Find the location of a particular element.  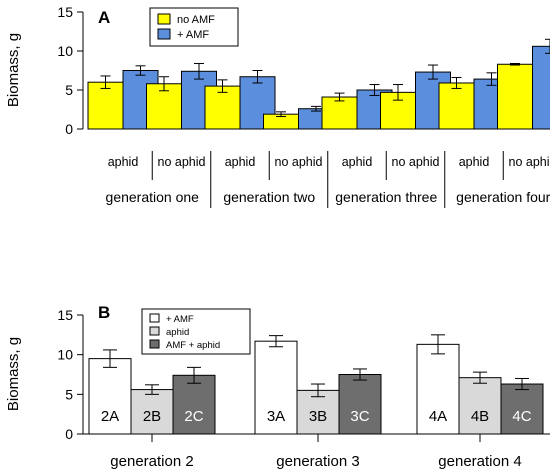

legend-box is located at coordinates (196, 331).